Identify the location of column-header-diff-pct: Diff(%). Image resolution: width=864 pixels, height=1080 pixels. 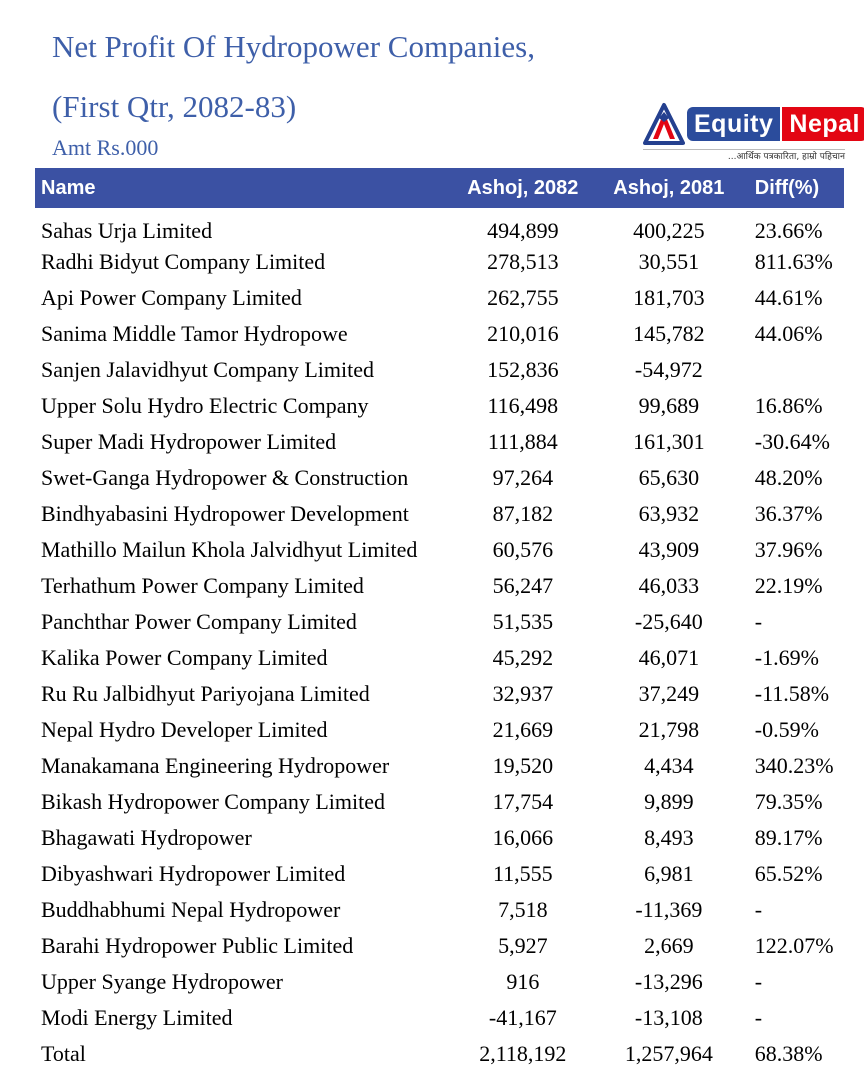
(797, 188).